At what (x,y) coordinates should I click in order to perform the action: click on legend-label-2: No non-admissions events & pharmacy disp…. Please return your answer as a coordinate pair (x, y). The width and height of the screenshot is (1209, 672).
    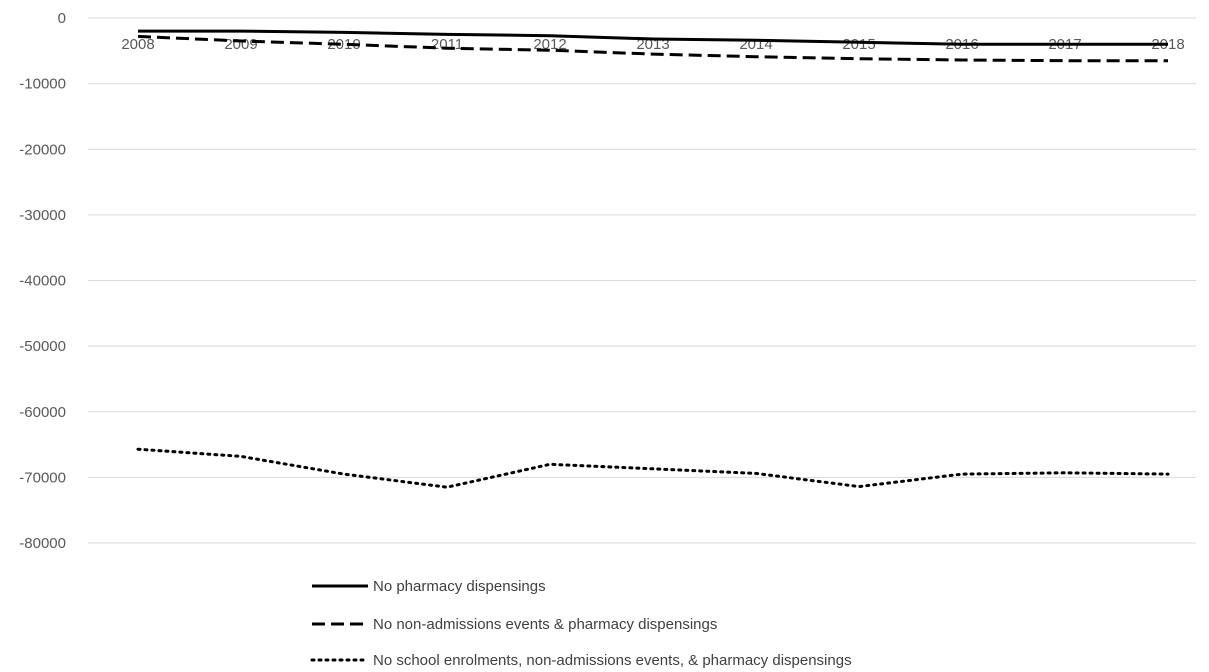
    Looking at the image, I should click on (545, 624).